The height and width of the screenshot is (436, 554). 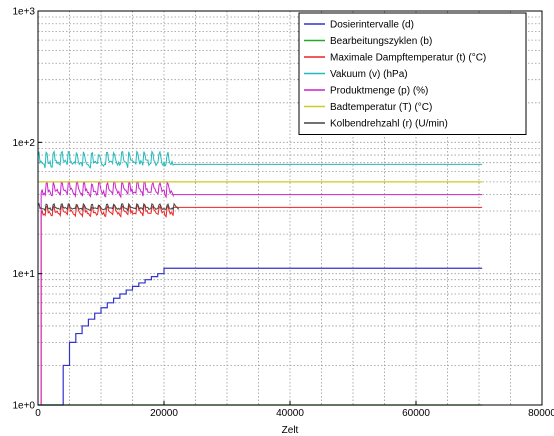 What do you see at coordinates (381, 107) in the screenshot?
I see `legend-entry: Badtemperatur (T) (°C)` at bounding box center [381, 107].